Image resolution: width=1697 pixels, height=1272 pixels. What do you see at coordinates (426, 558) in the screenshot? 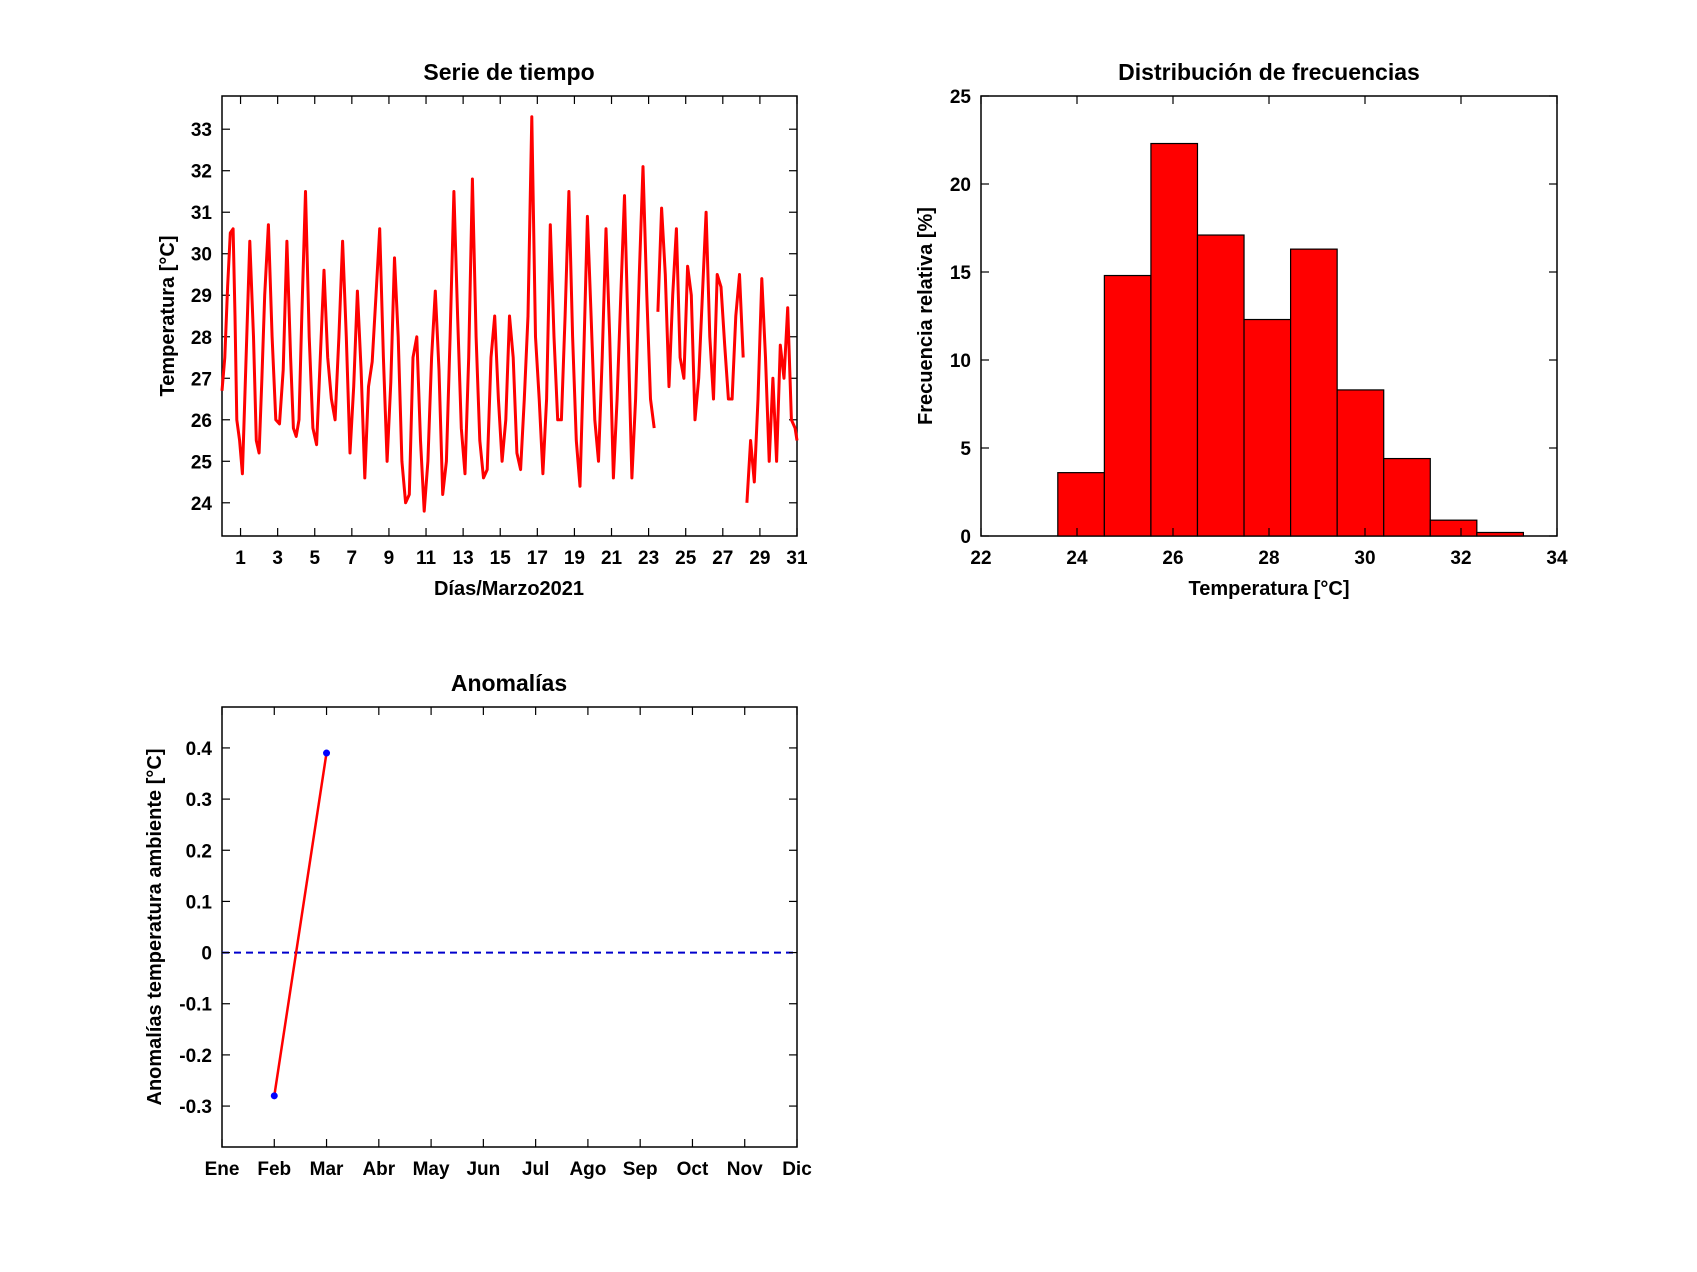
I see `time-series-xtick-label: 11` at bounding box center [426, 558].